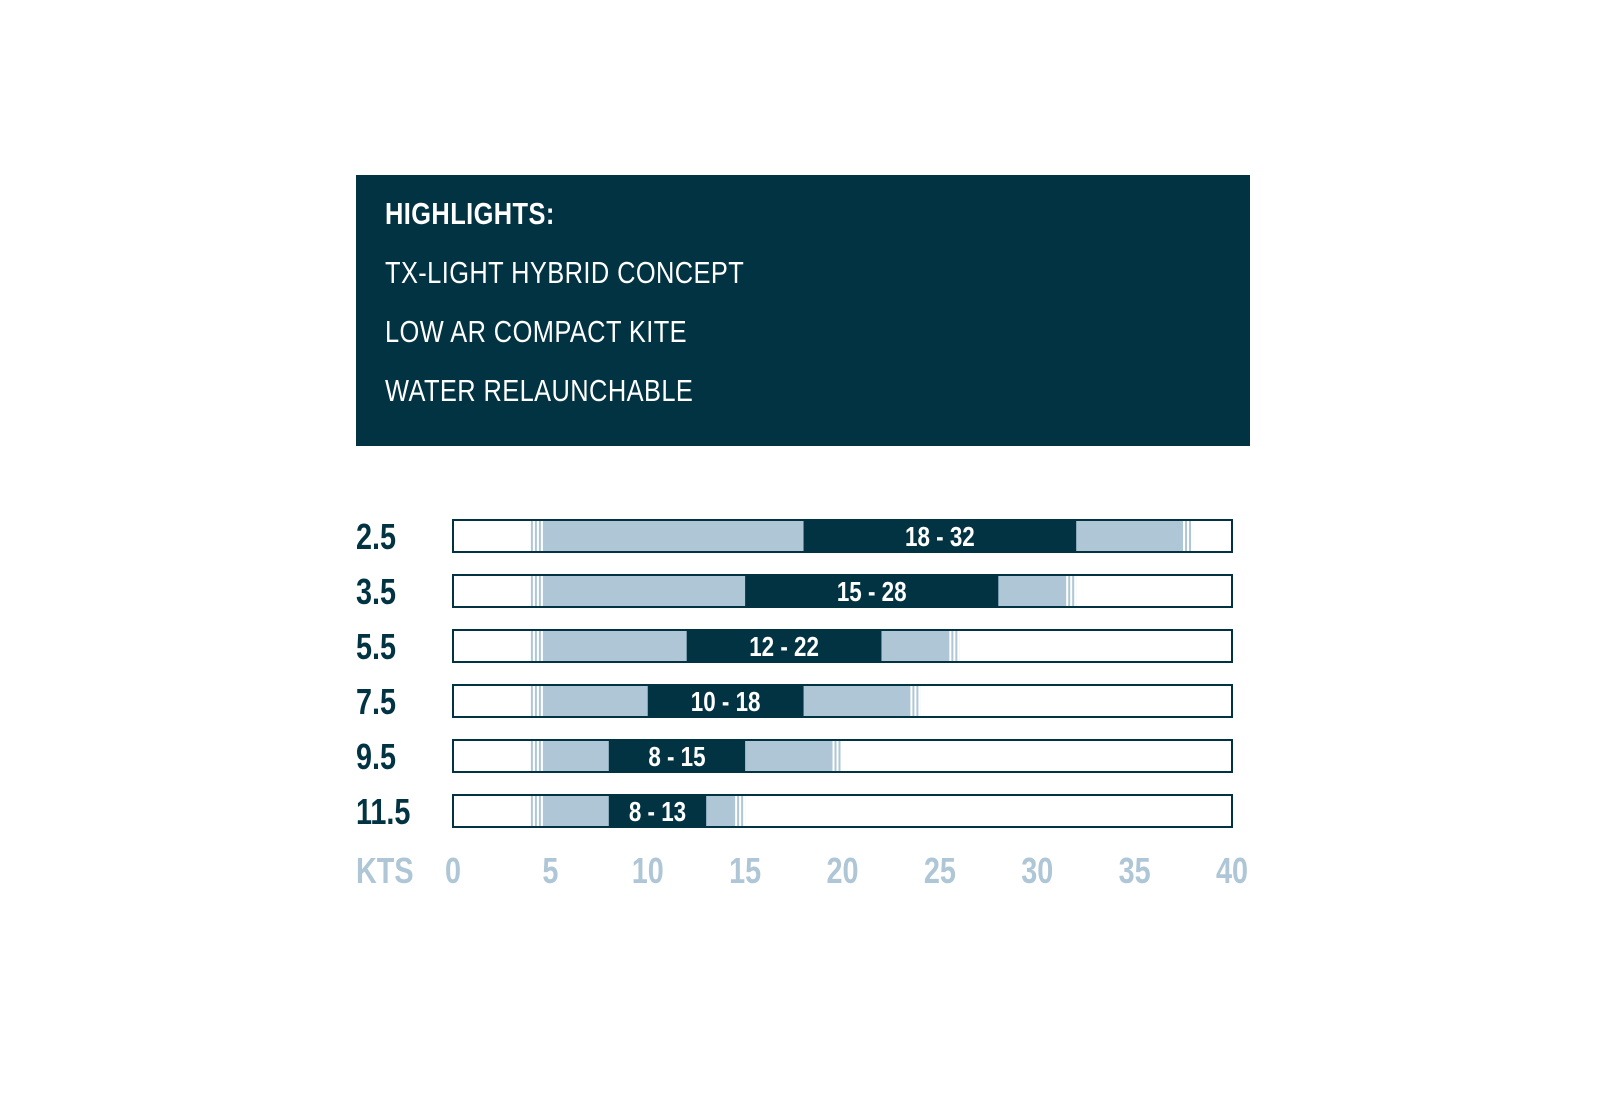 The image size is (1600, 1100). Describe the element at coordinates (842, 870) in the screenshot. I see `x-tick-label: 20` at that location.